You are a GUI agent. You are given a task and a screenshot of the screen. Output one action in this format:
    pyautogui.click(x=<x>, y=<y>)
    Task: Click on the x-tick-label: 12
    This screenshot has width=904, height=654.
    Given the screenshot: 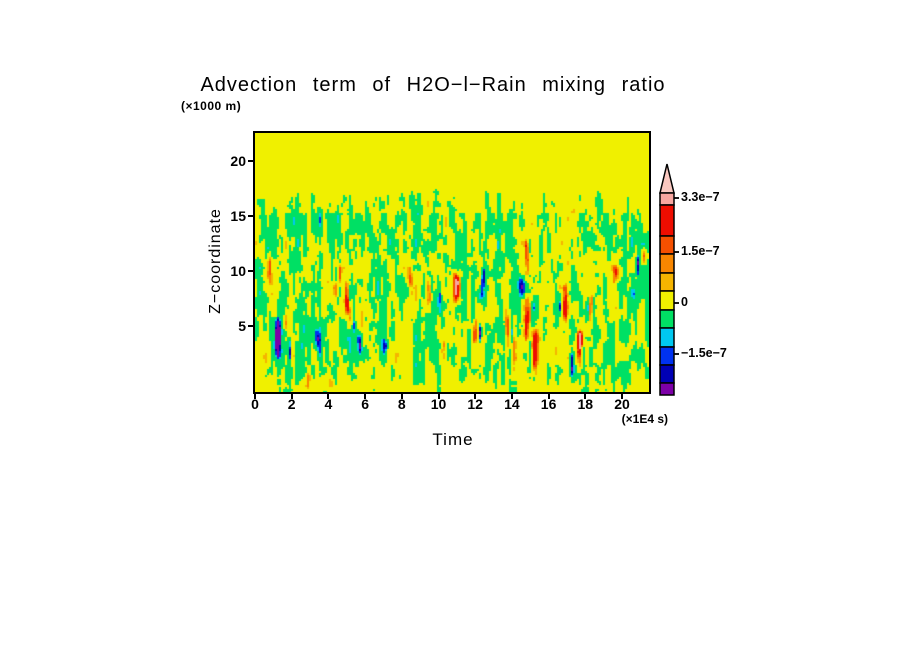 What is the action you would take?
    pyautogui.click(x=475, y=404)
    